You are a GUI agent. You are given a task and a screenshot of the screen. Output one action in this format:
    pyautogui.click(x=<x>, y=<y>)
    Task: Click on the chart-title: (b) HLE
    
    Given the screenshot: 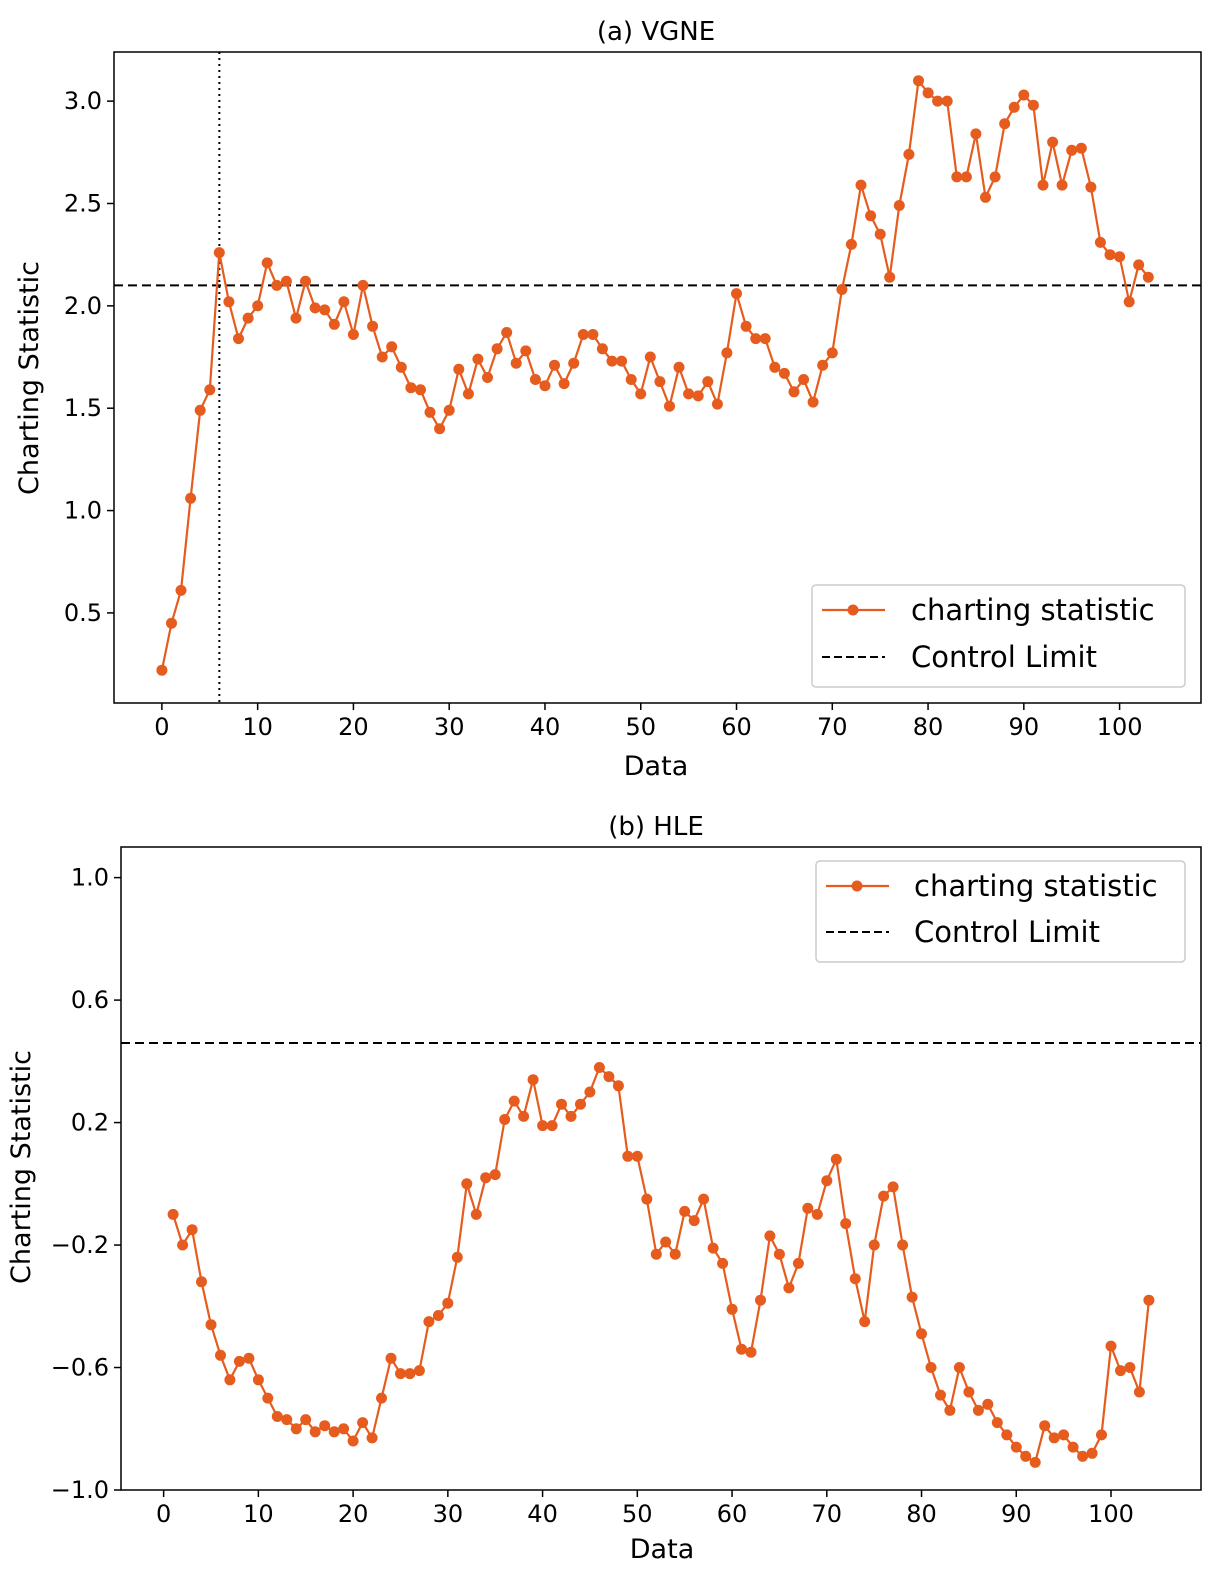 What is the action you would take?
    pyautogui.click(x=656, y=827)
    